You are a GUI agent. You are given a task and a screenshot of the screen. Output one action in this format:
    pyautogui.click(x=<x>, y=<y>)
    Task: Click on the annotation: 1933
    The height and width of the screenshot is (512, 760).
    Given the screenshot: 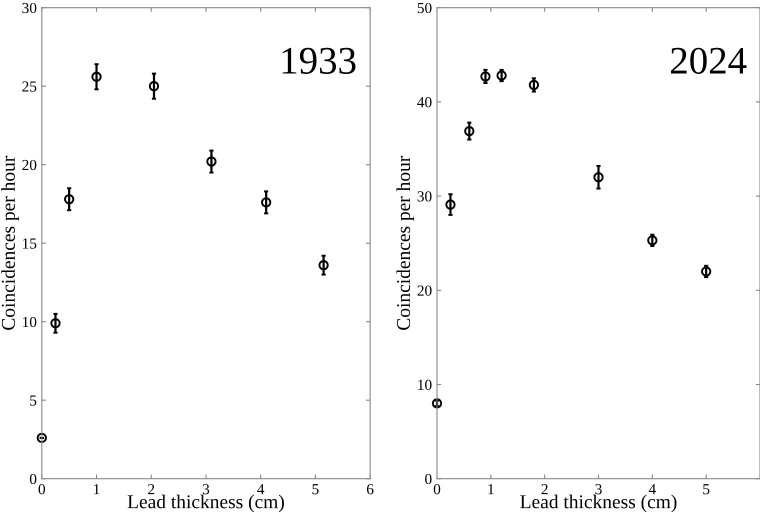 What is the action you would take?
    pyautogui.click(x=319, y=61)
    